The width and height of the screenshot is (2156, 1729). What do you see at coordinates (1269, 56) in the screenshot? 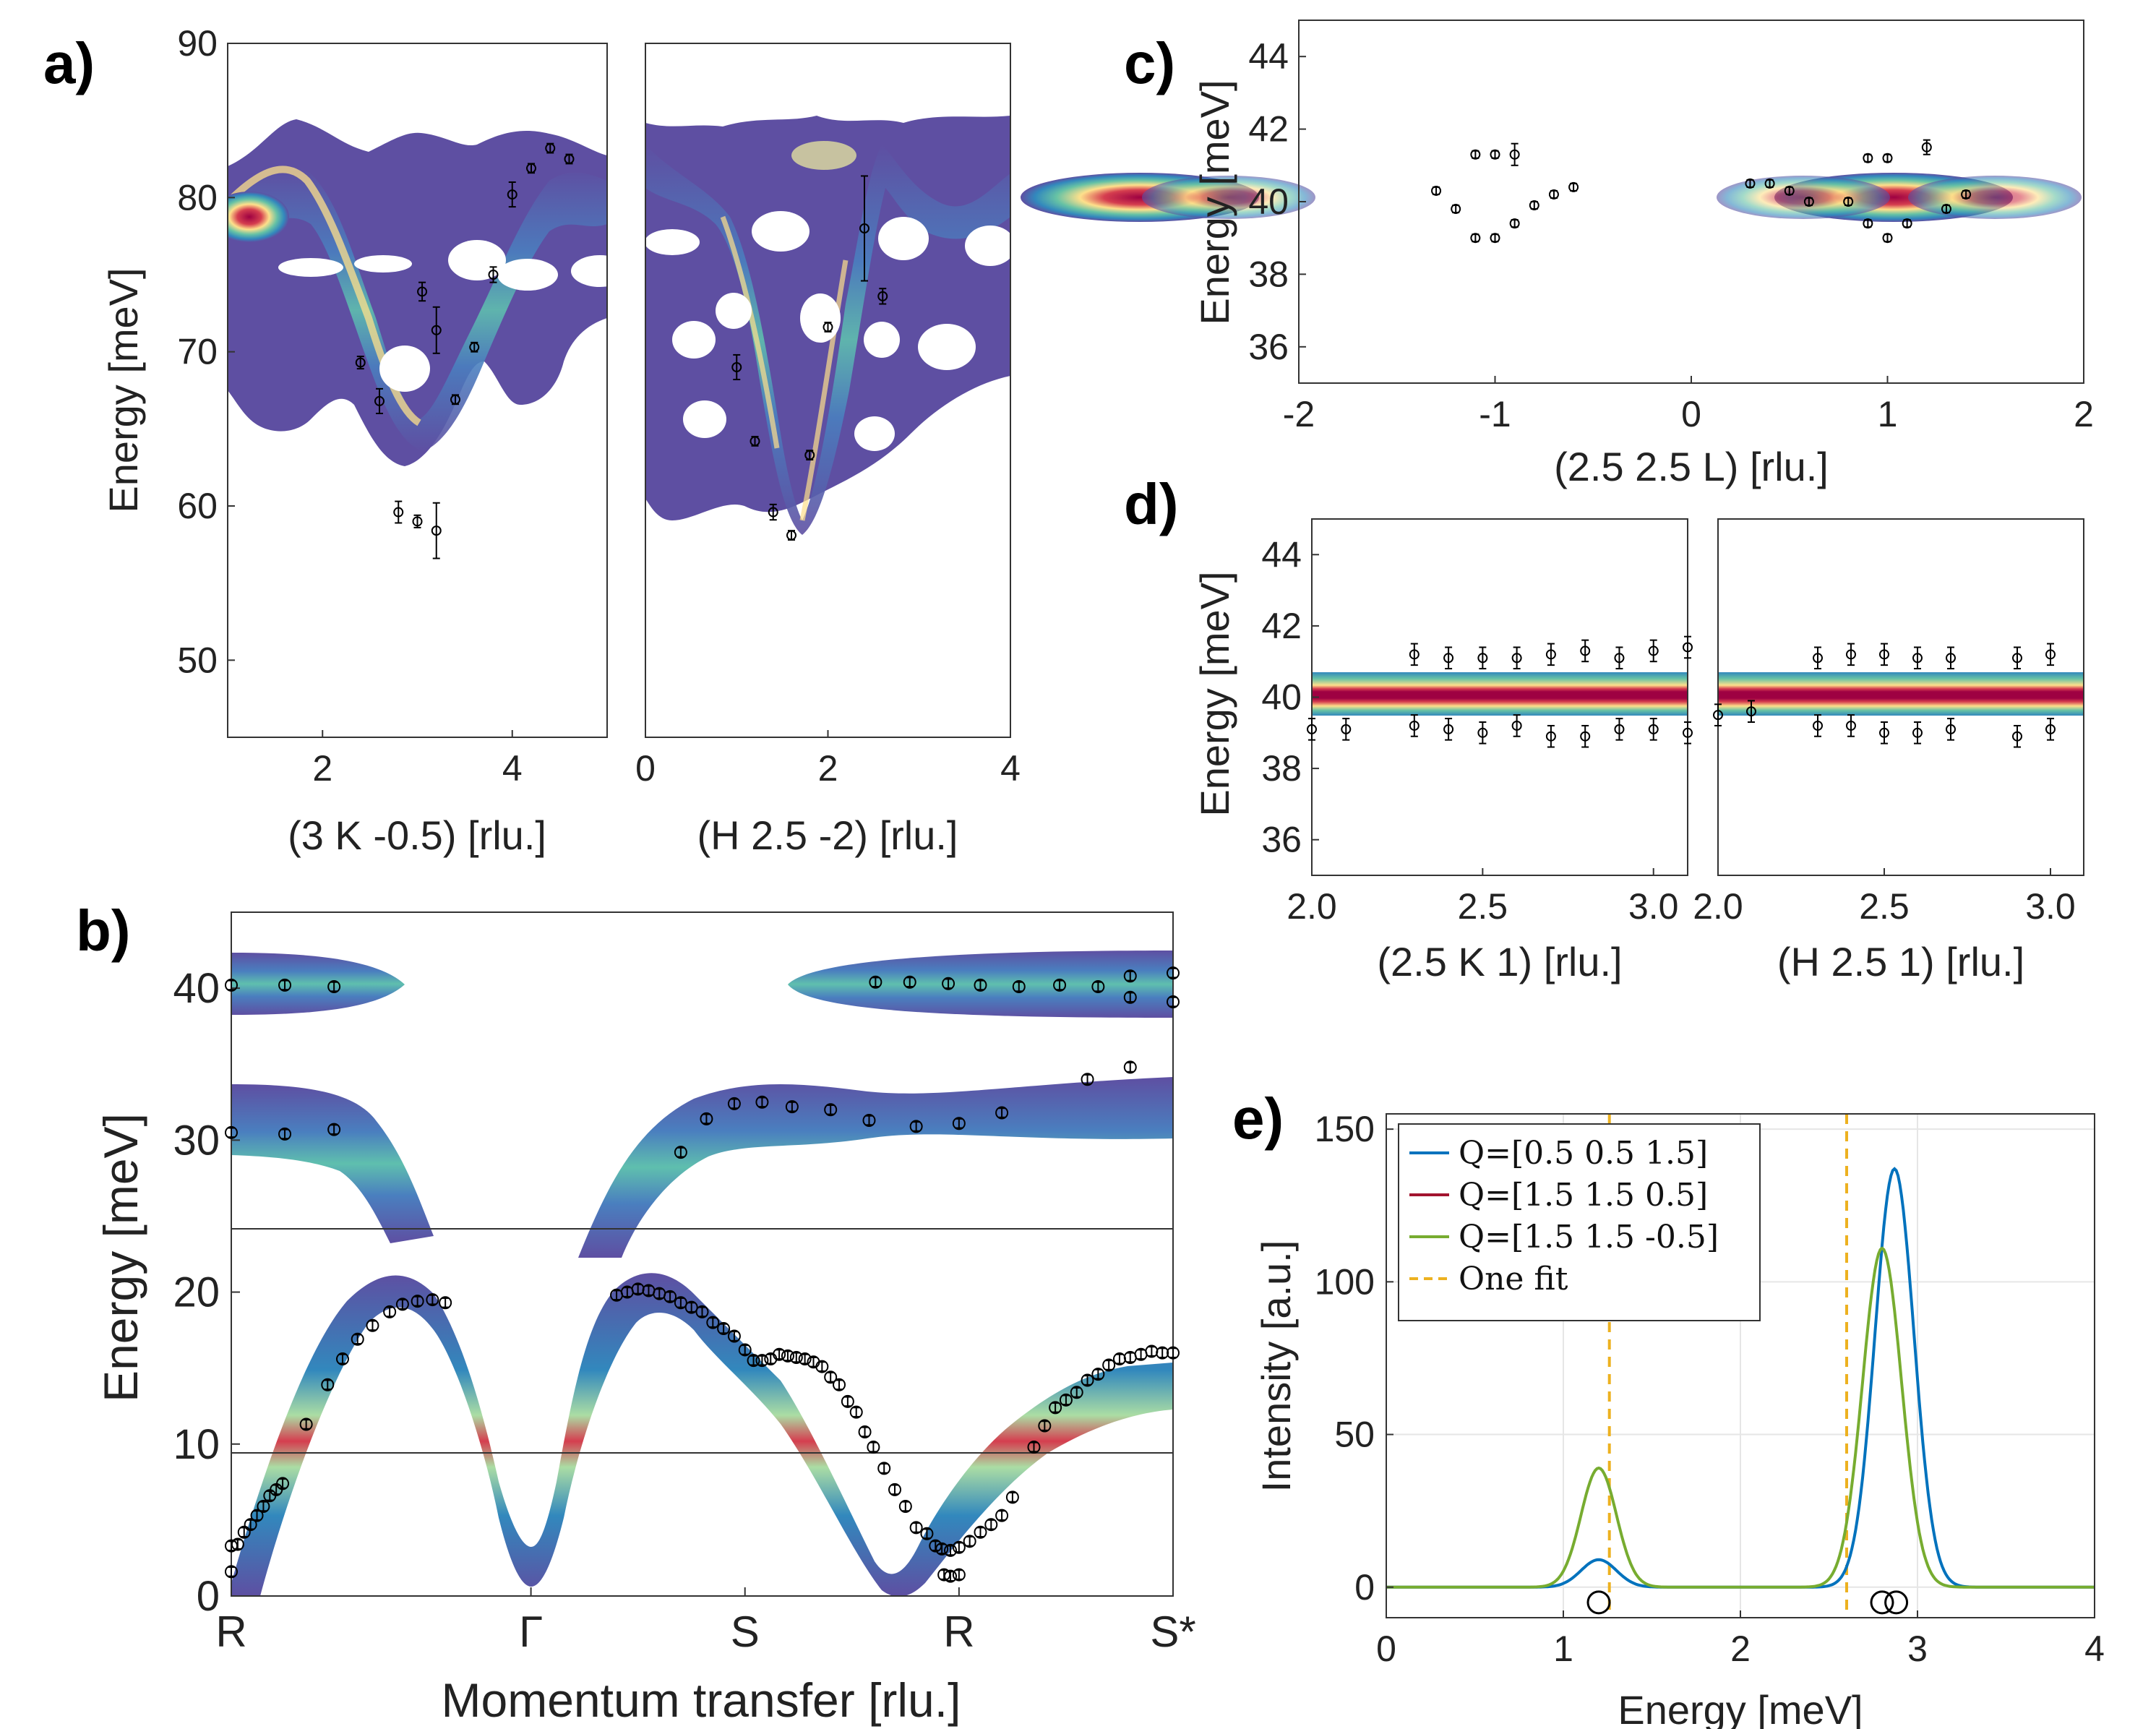
I see `y-tick-label: 44` at bounding box center [1269, 56].